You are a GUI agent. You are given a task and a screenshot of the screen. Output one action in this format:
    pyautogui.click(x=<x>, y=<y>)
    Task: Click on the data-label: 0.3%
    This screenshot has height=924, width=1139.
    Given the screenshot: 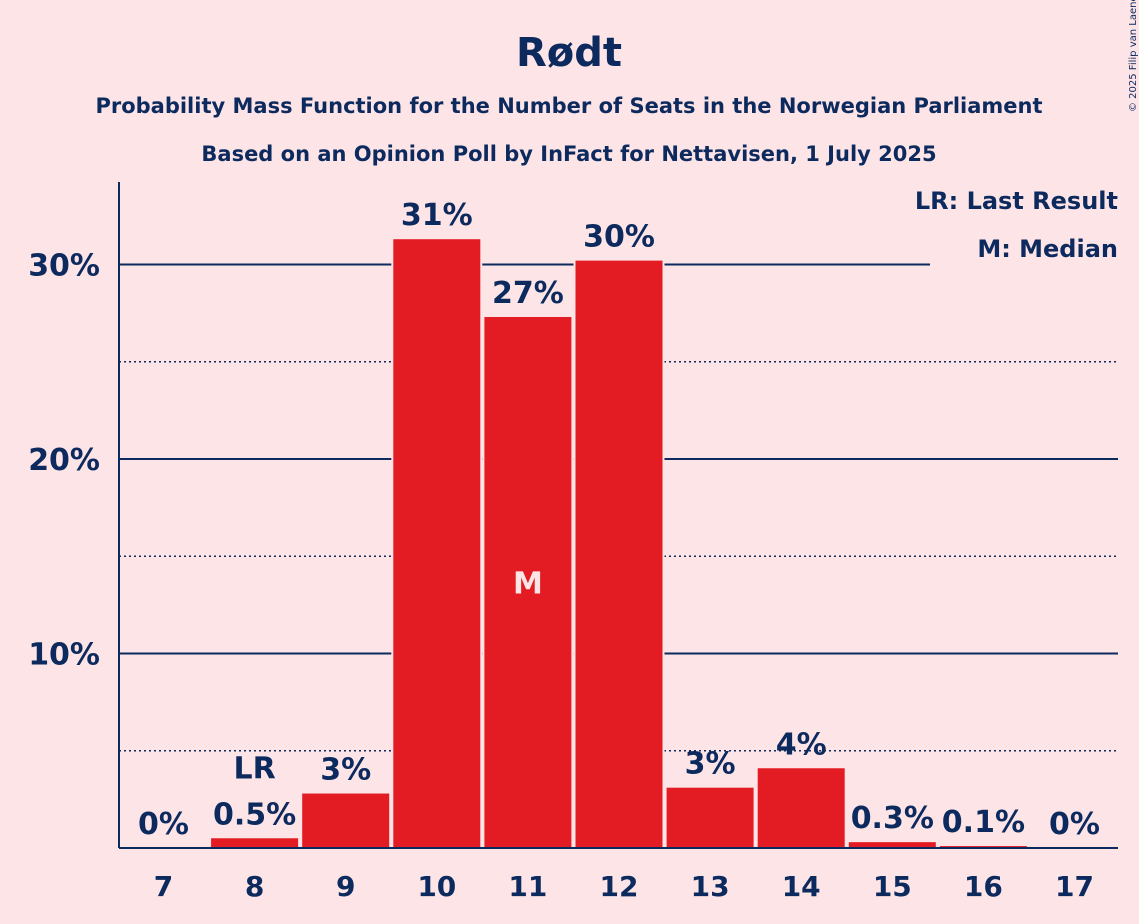 What is the action you would take?
    pyautogui.click(x=892, y=818)
    